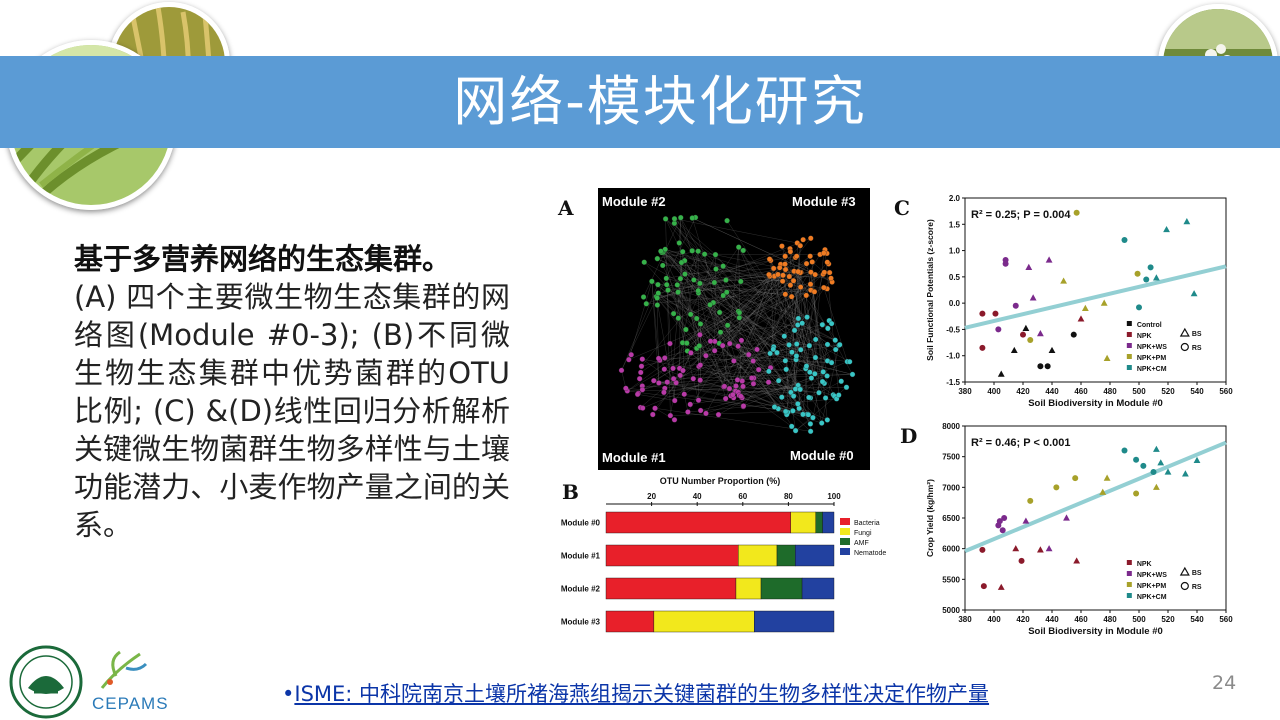  Describe the element at coordinates (1110, 391) in the screenshot. I see `panel-c-xtick: 480` at that location.